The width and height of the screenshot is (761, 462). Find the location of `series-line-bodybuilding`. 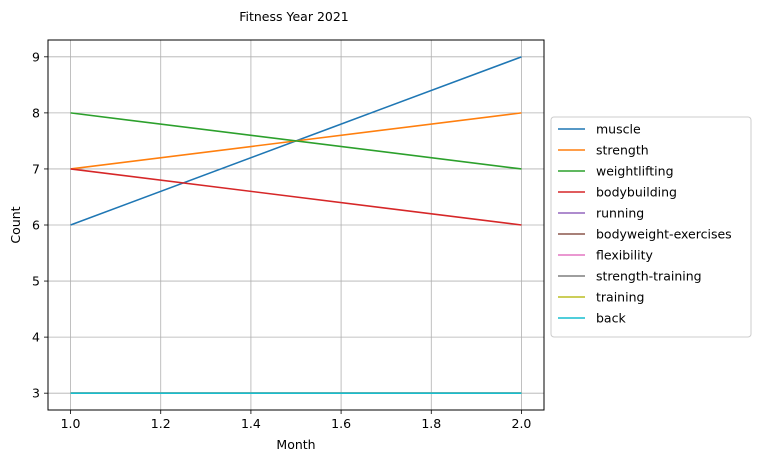

series-line-bodybuilding is located at coordinates (296, 197).